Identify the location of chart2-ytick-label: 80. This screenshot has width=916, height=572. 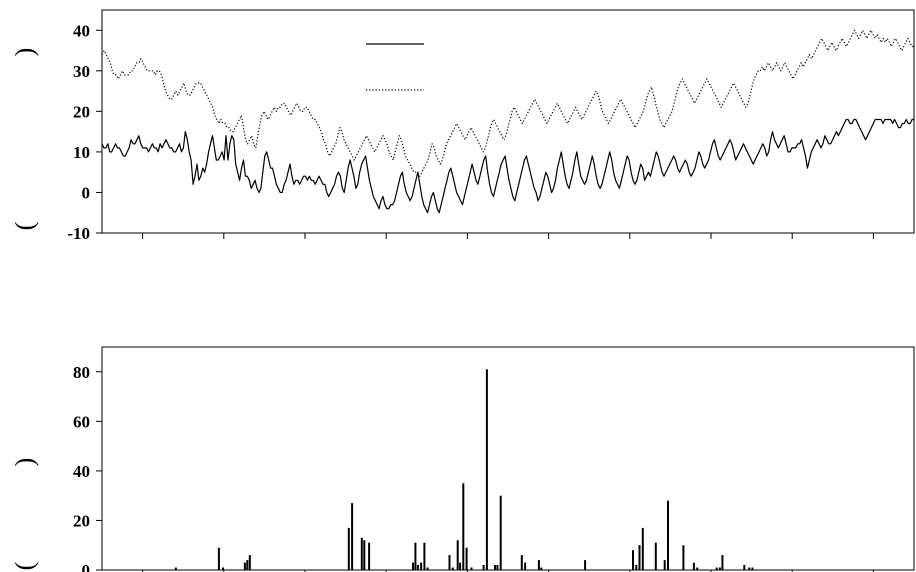
(81, 372).